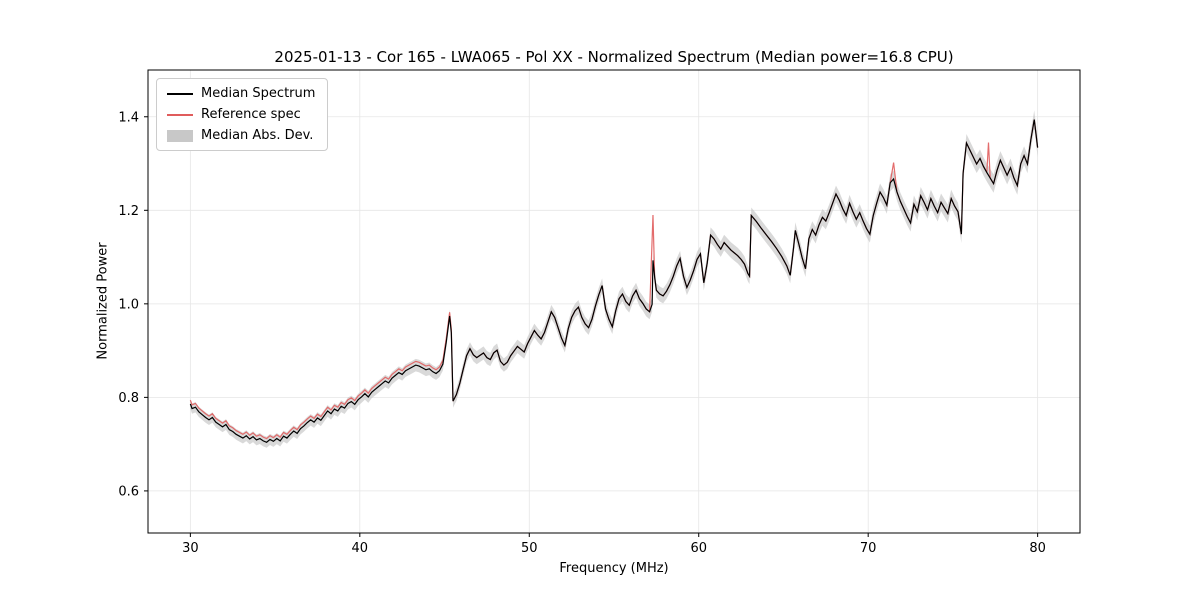 The image size is (1200, 600). What do you see at coordinates (180, 114) in the screenshot?
I see `reference-line-swatch-icon` at bounding box center [180, 114].